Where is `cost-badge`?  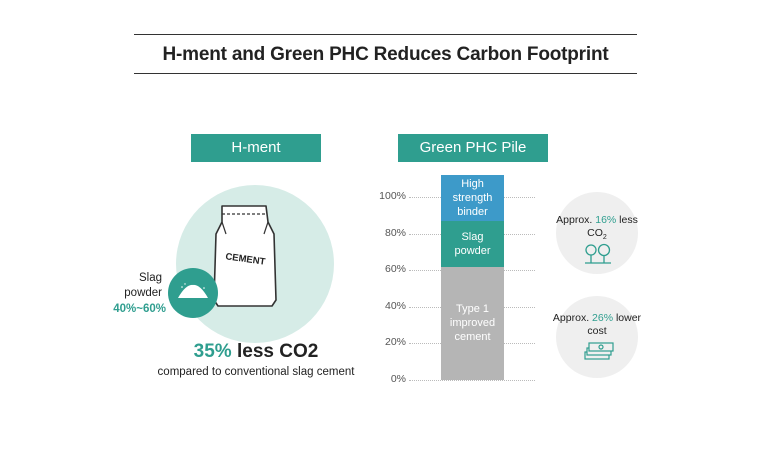
cost-badge is located at coordinates (597, 337).